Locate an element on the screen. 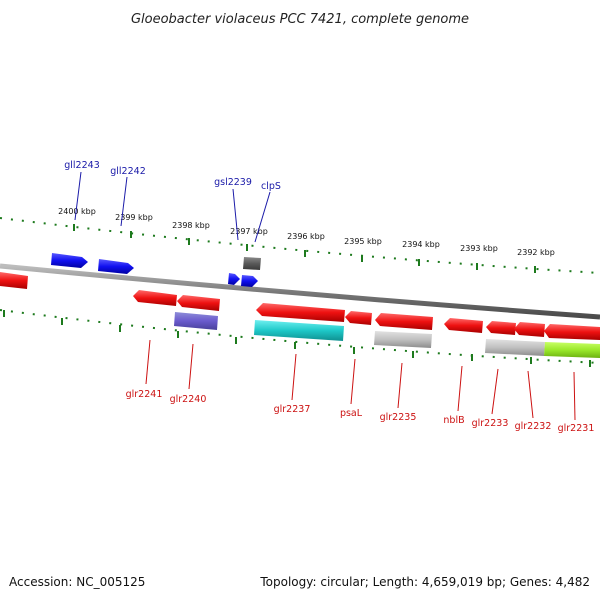 This screenshot has height=600, width=600. forward-label-leaders is located at coordinates (172, 207).